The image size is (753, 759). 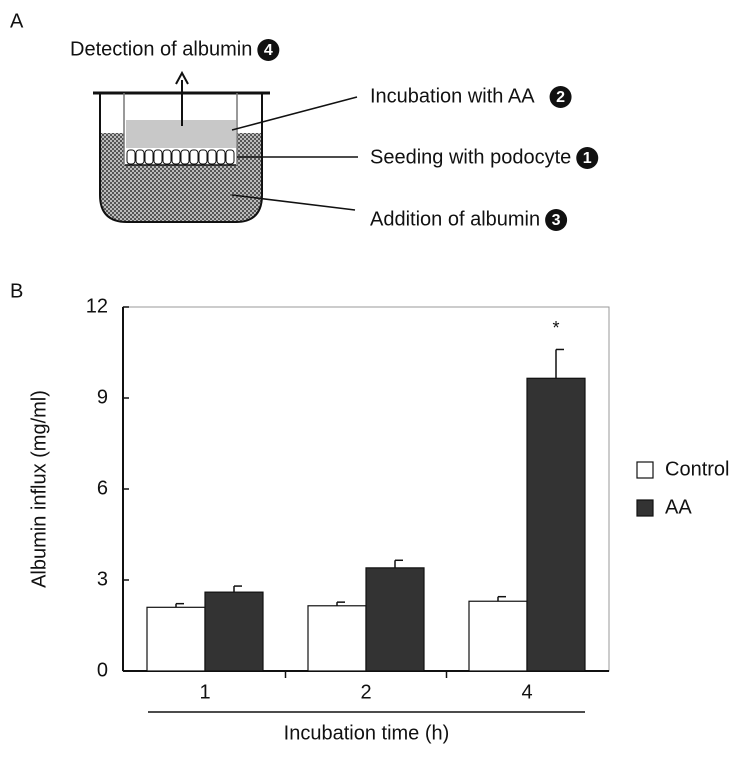 I want to click on significance-mark: *, so click(x=555, y=328).